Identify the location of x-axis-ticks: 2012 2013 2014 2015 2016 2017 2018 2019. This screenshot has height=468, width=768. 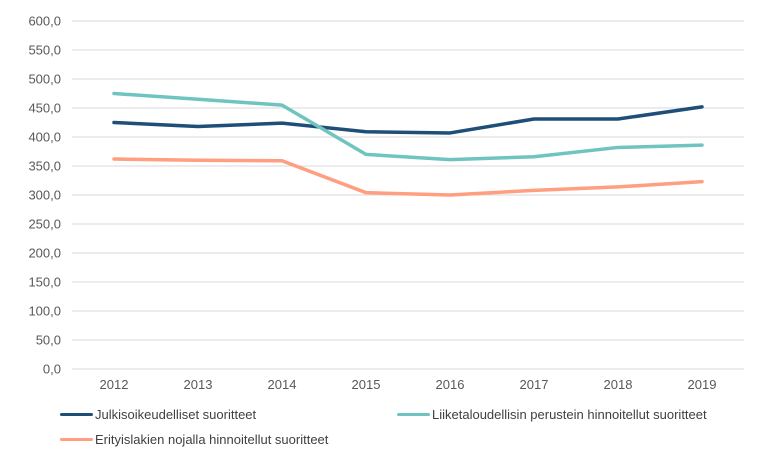
(408, 384).